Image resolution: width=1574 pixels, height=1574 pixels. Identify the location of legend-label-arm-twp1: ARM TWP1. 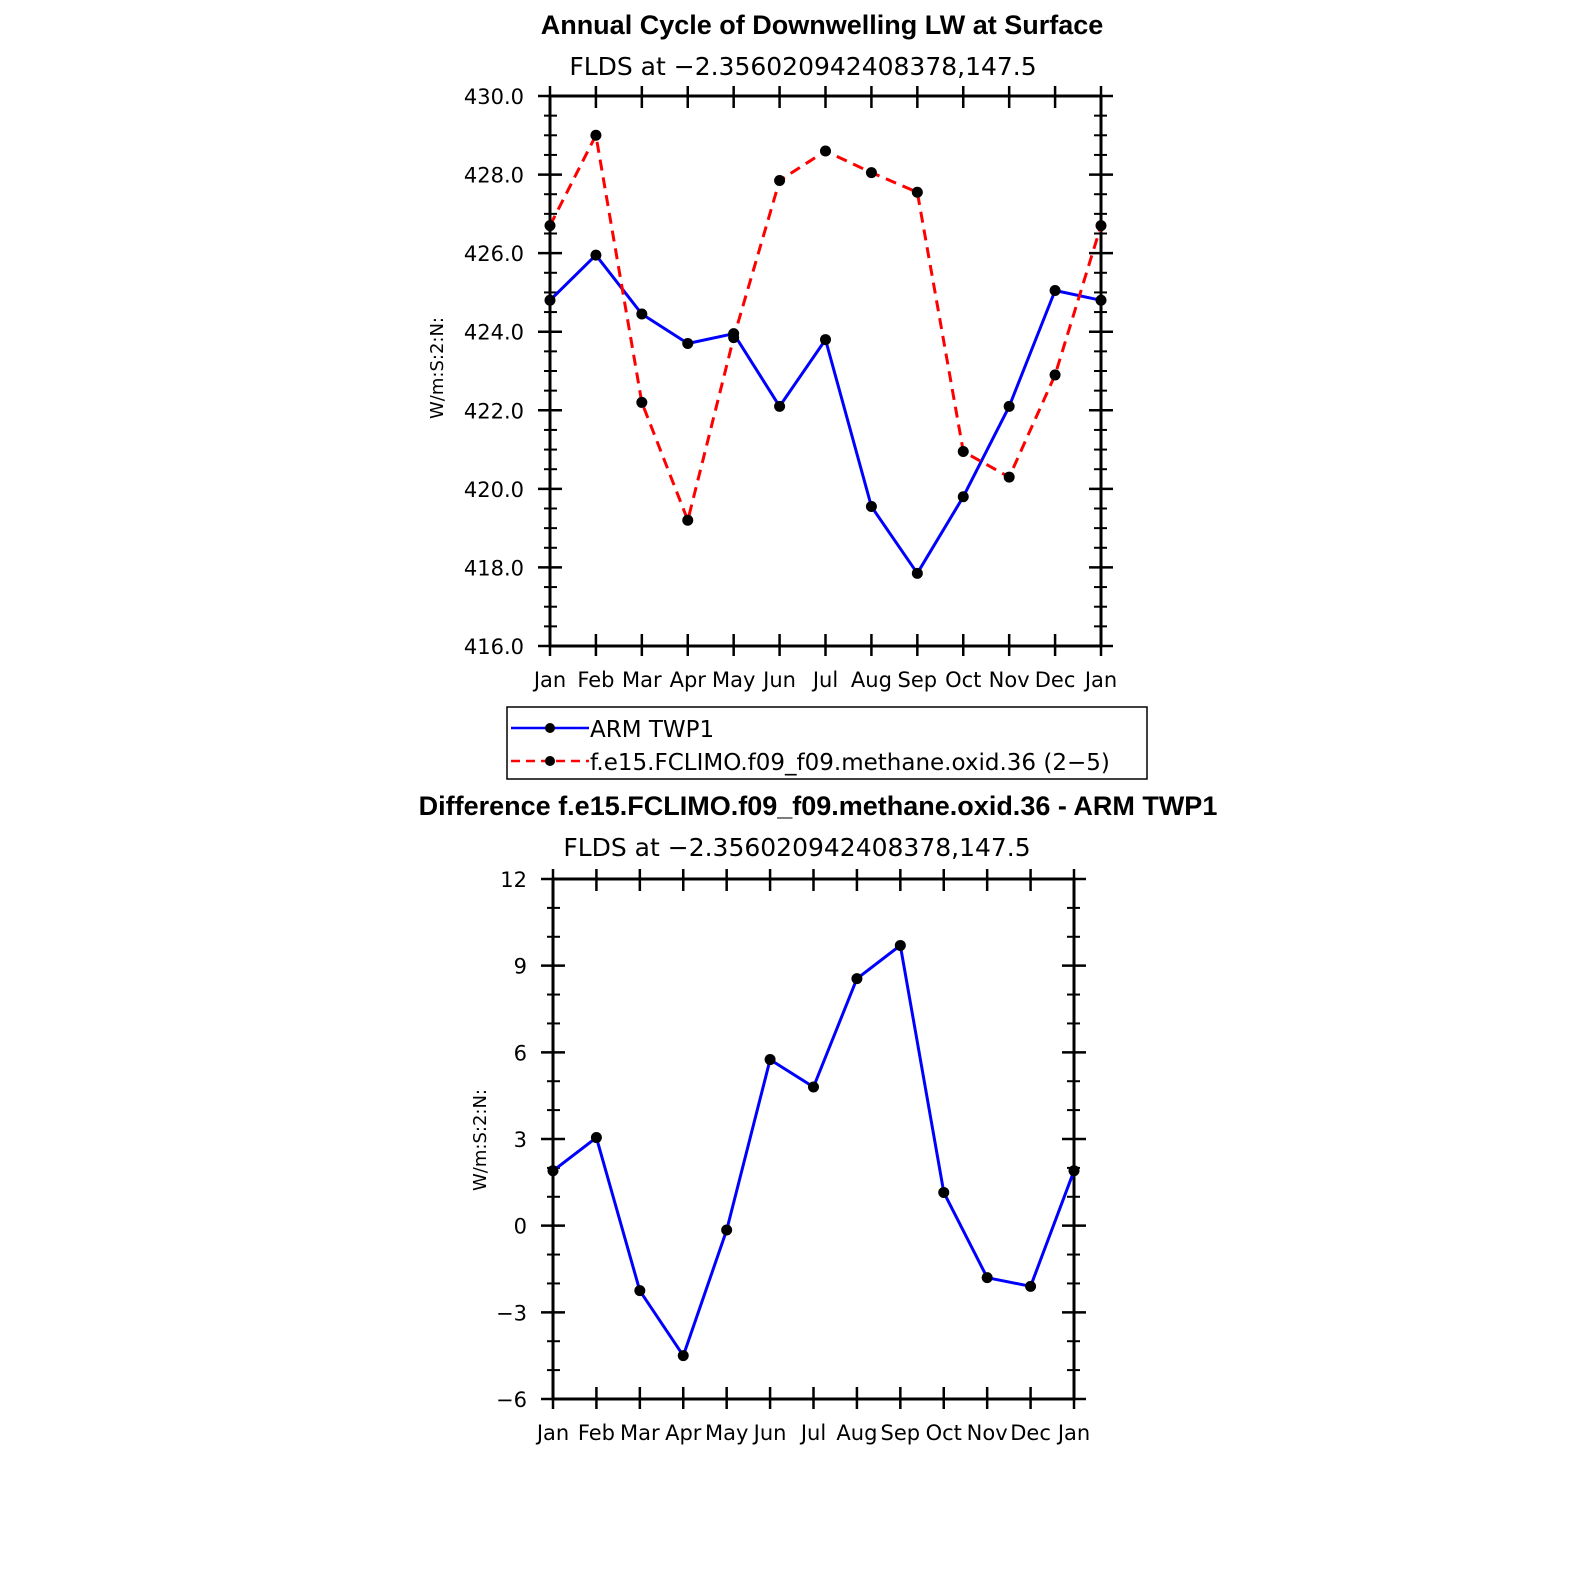
(652, 730).